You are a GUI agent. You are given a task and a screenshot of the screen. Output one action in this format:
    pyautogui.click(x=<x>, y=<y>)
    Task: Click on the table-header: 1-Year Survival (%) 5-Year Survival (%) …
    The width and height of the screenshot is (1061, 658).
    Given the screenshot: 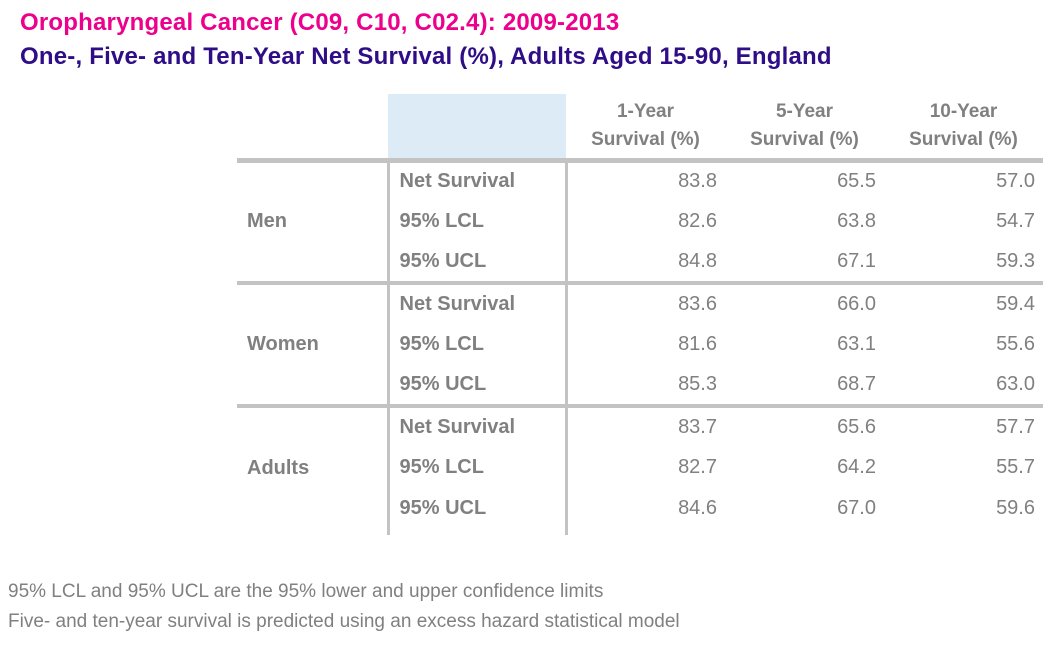 What is the action you would take?
    pyautogui.click(x=640, y=128)
    